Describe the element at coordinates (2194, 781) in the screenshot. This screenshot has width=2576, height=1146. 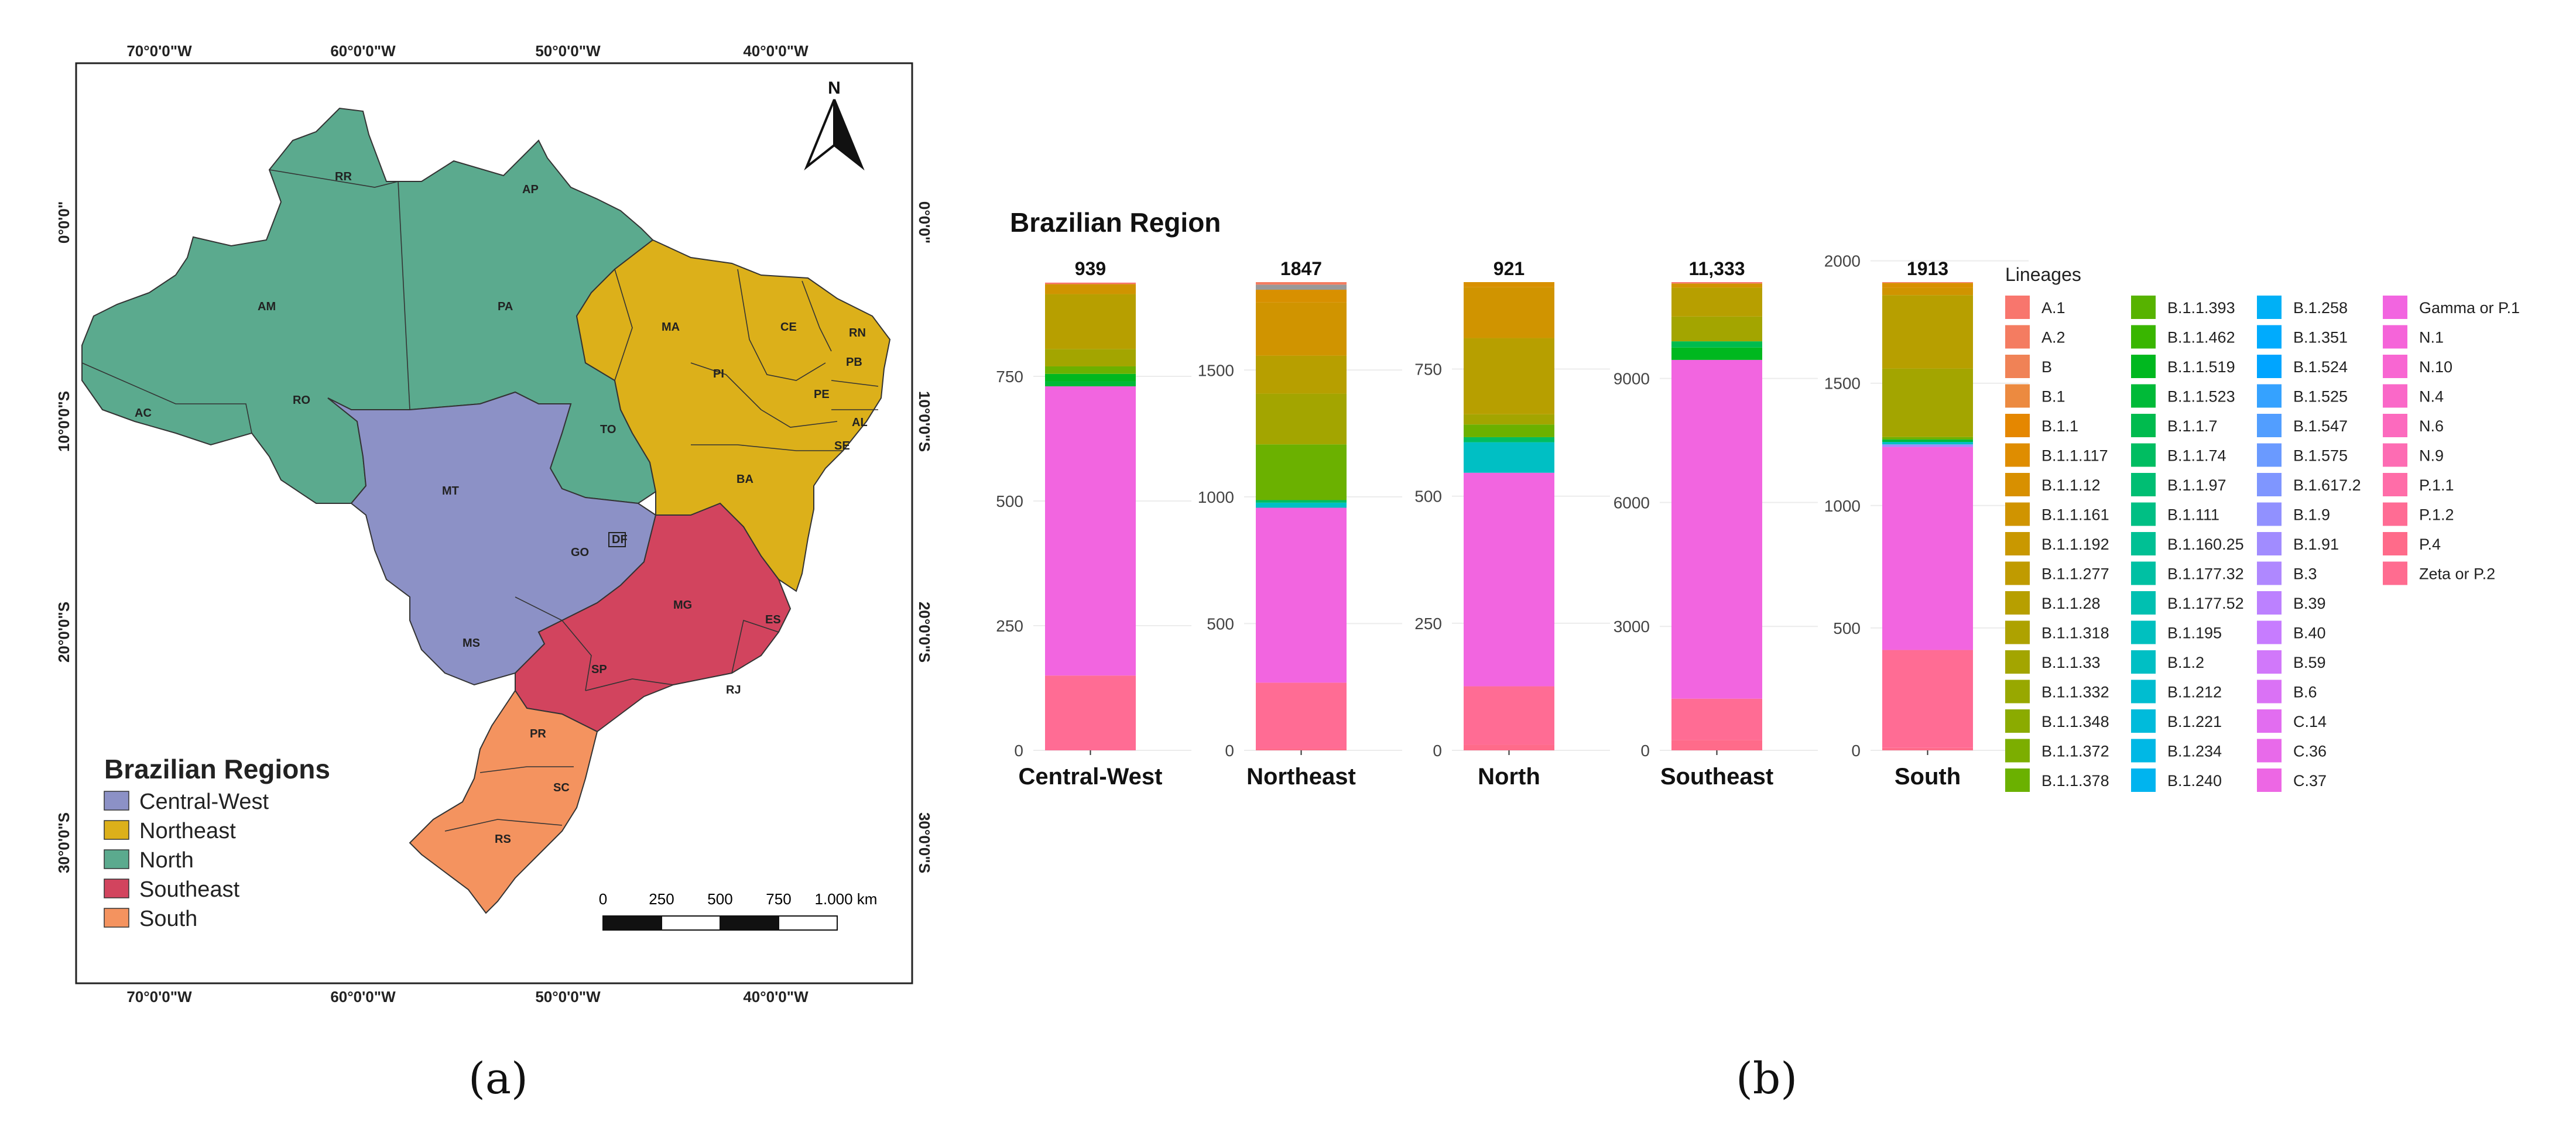
I see `legend-label: B.1.240` at that location.